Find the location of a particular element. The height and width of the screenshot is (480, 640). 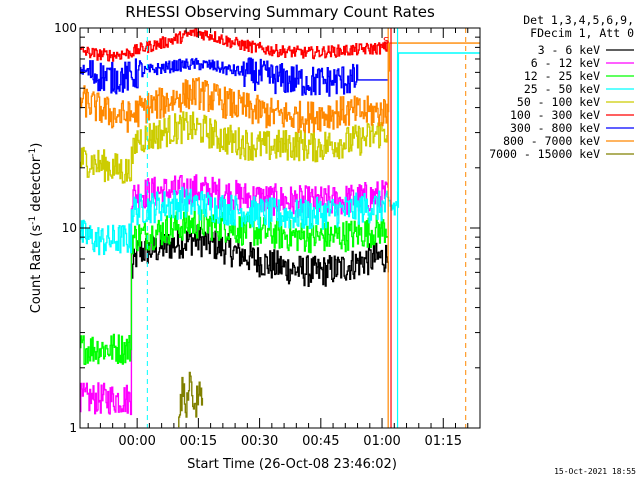

legend-header-1: Det 1,3,4,5,6,9, is located at coordinates (578, 20).